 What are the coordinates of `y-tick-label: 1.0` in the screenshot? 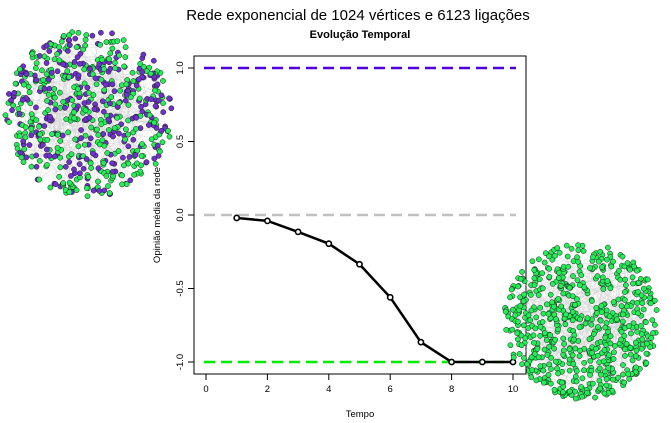 It's located at (180, 67).